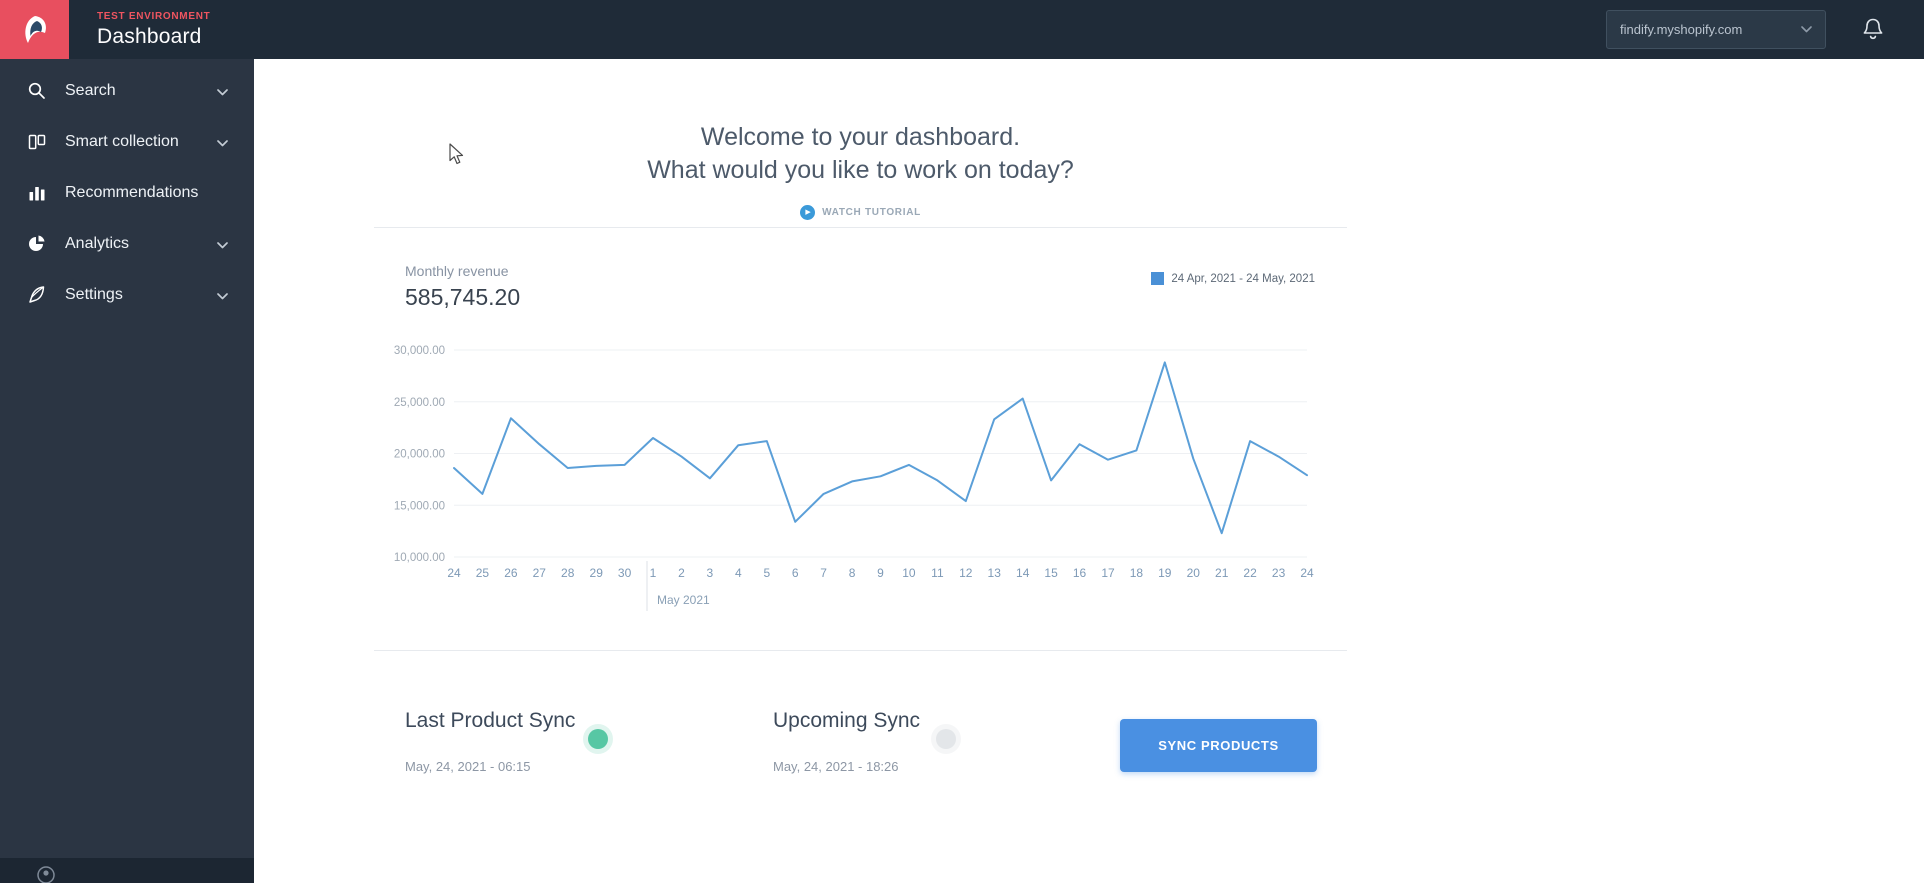 The height and width of the screenshot is (883, 1924). I want to click on svg-text: 3, so click(710, 573).